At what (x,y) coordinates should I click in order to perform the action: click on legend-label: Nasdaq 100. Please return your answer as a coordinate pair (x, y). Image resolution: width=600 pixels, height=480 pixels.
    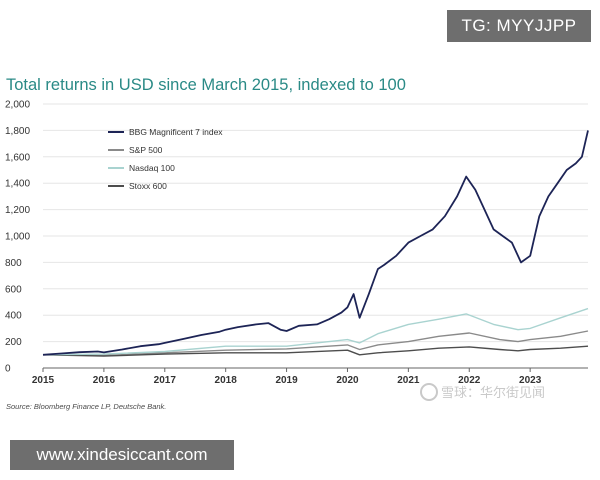
    Looking at the image, I should click on (152, 168).